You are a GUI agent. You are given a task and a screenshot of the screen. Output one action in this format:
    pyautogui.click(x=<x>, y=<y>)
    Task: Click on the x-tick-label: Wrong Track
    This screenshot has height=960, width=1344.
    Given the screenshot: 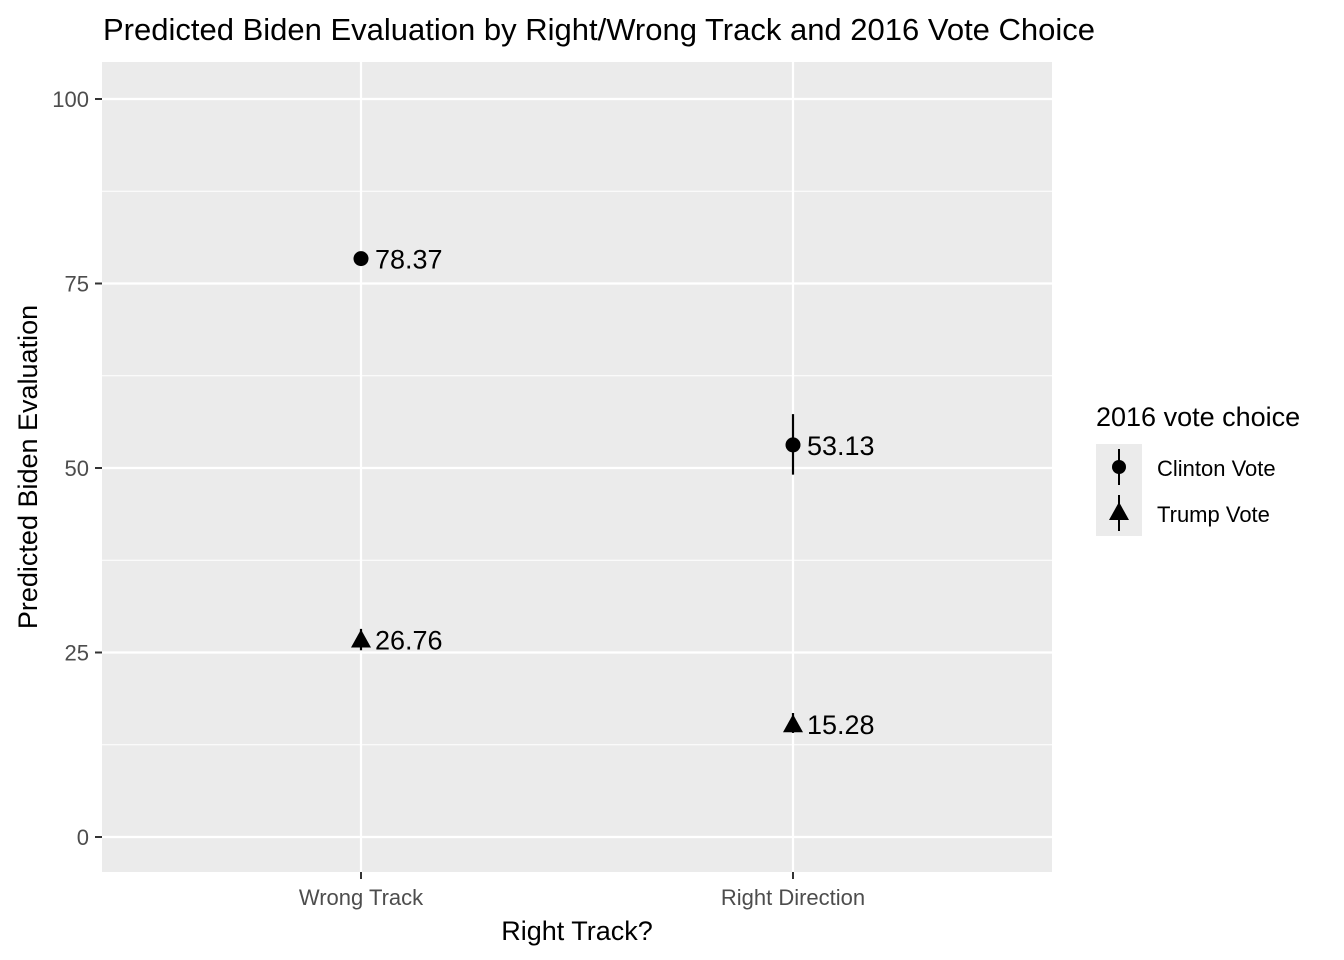 What is the action you would take?
    pyautogui.click(x=361, y=897)
    